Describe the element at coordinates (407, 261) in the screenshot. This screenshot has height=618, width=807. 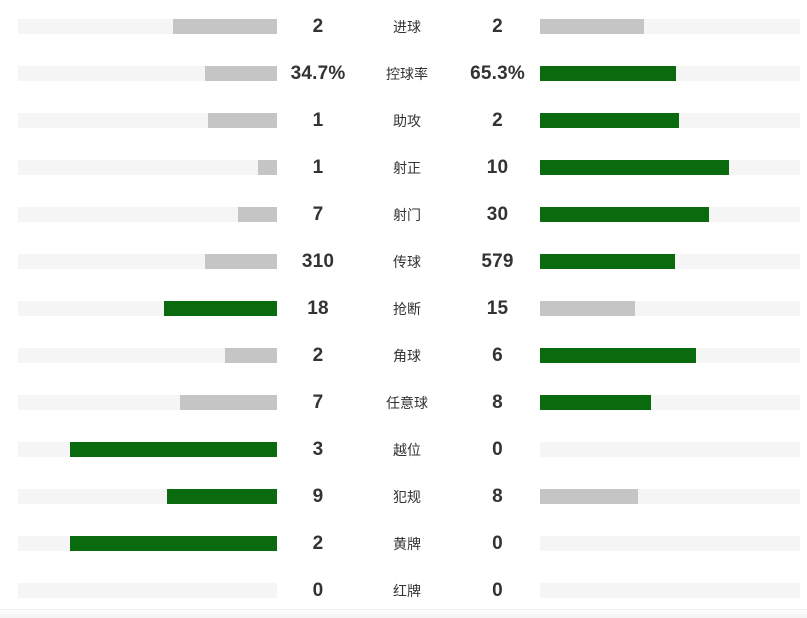
I see `stat-label: 传球` at that location.